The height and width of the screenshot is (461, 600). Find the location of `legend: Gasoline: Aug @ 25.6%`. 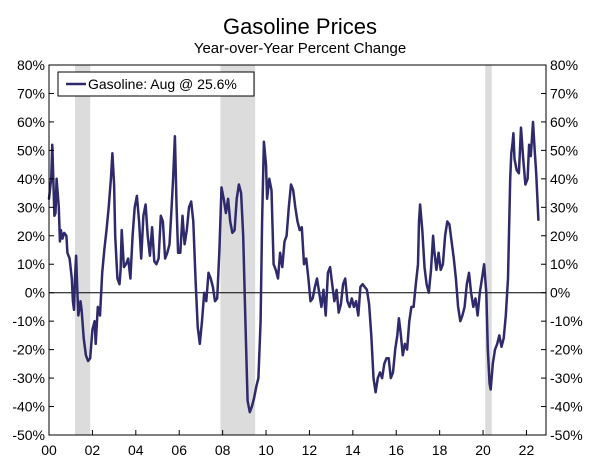

legend: Gasoline: Aug @ 25.6% is located at coordinates (156, 84).